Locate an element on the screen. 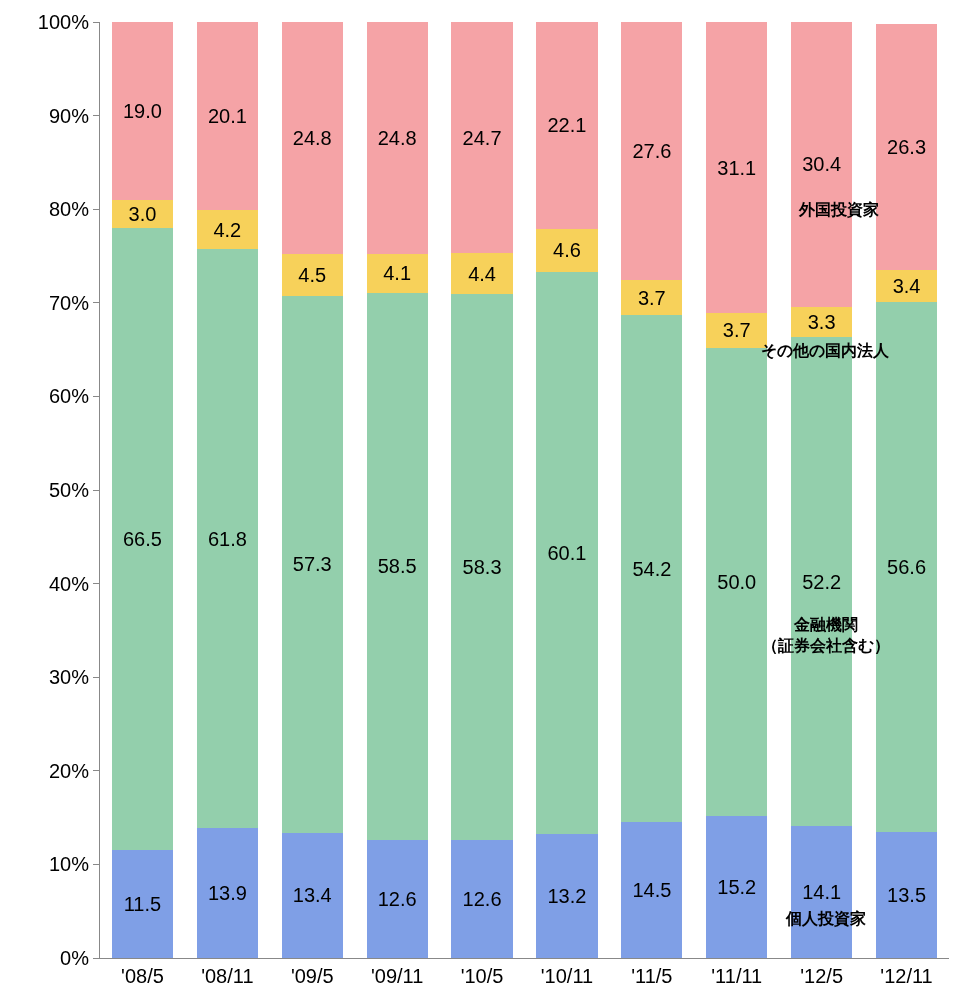 This screenshot has width=961, height=1003. series-label: 外国投資家 is located at coordinates (838, 209).